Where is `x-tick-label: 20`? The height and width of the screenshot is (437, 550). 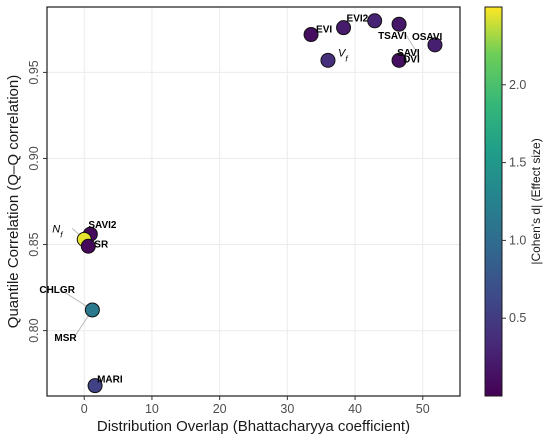 x-tick-label: 20 is located at coordinates (220, 409).